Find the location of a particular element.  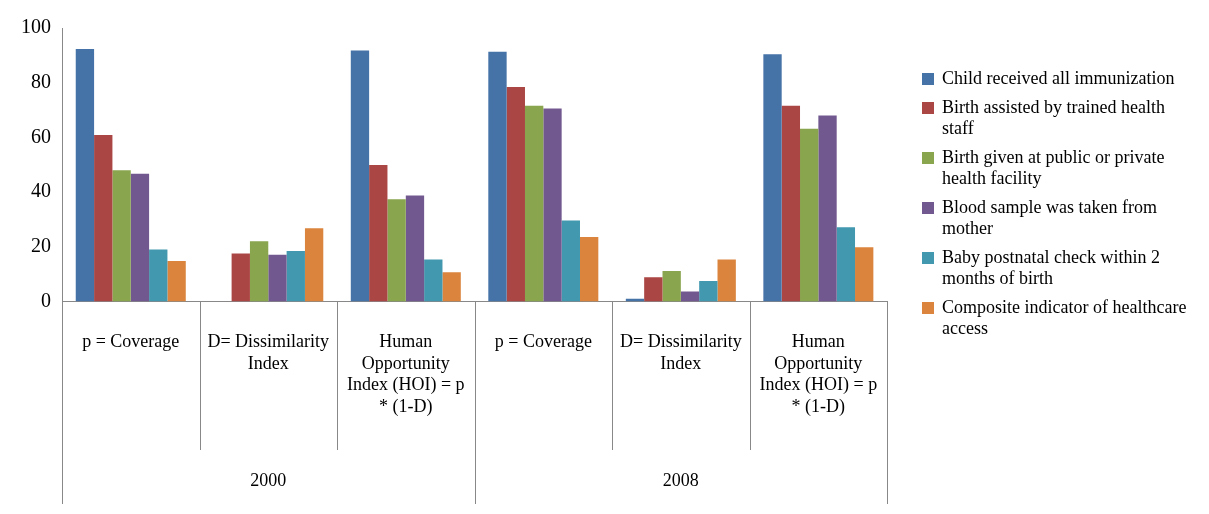

legend-label: Baby postnatal check within 2 months of birth is located at coordinates (1051, 268).